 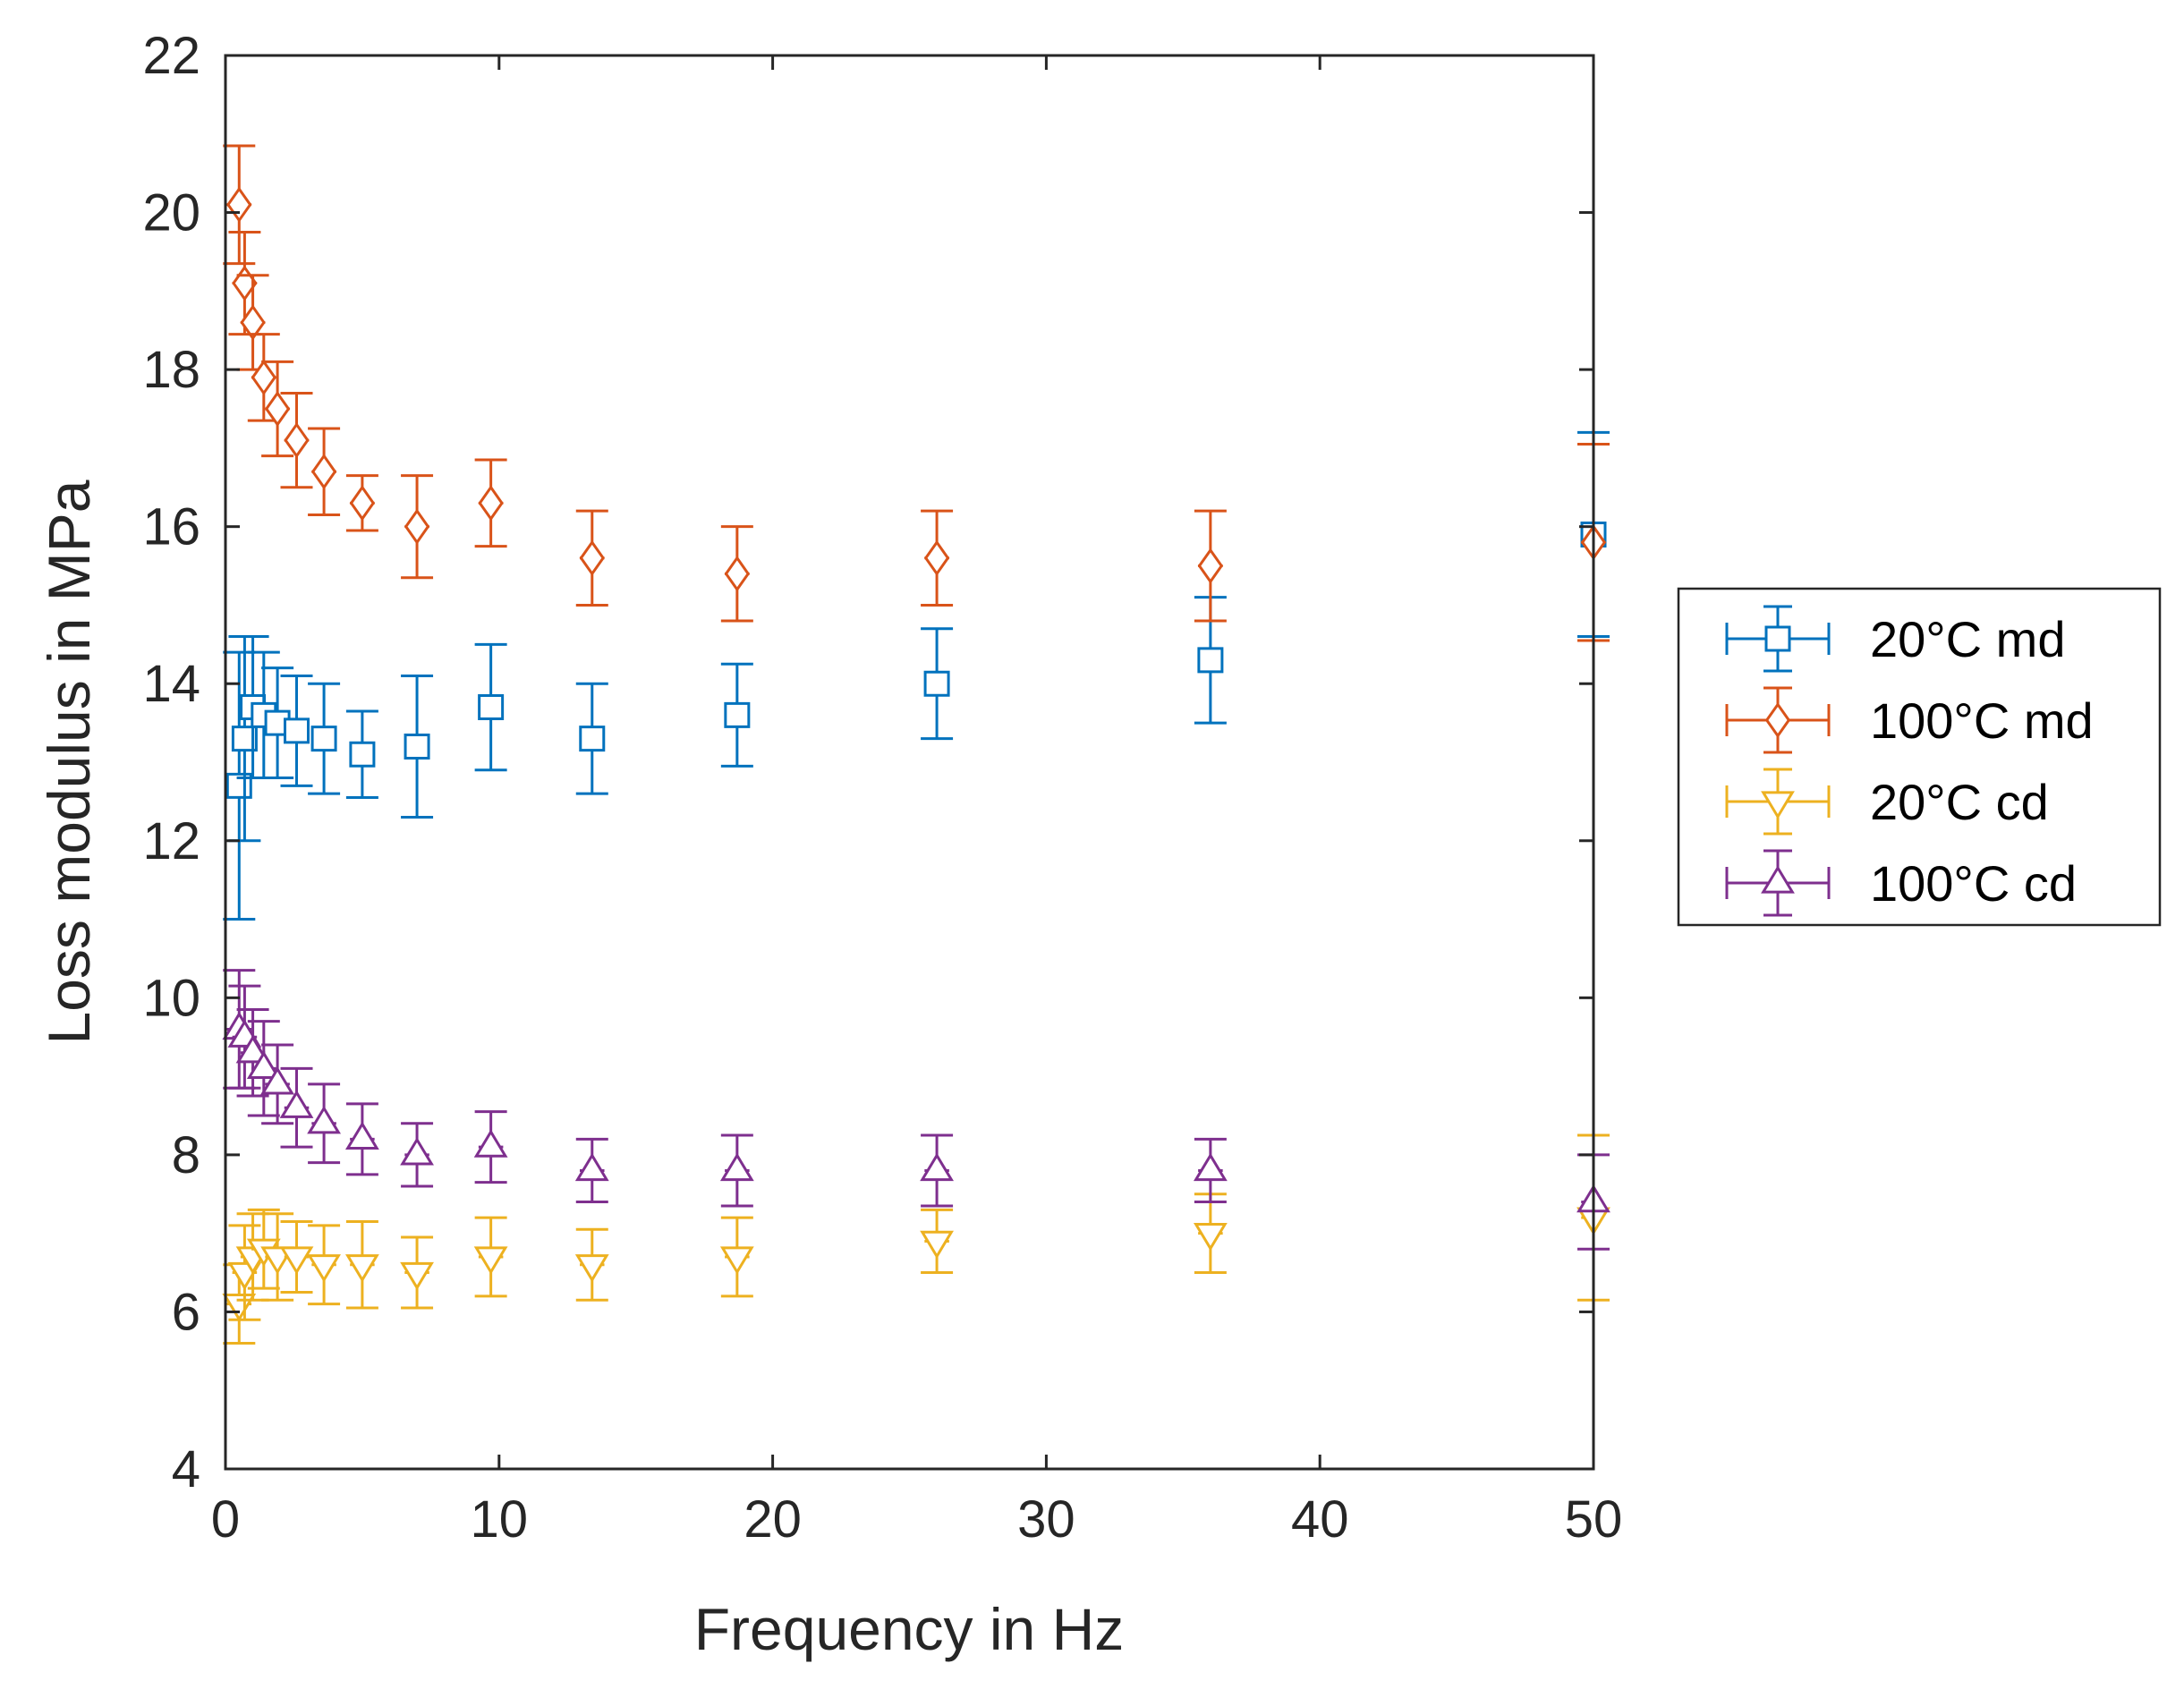 I want to click on legend-label: 20°C cd, so click(x=1959, y=802).